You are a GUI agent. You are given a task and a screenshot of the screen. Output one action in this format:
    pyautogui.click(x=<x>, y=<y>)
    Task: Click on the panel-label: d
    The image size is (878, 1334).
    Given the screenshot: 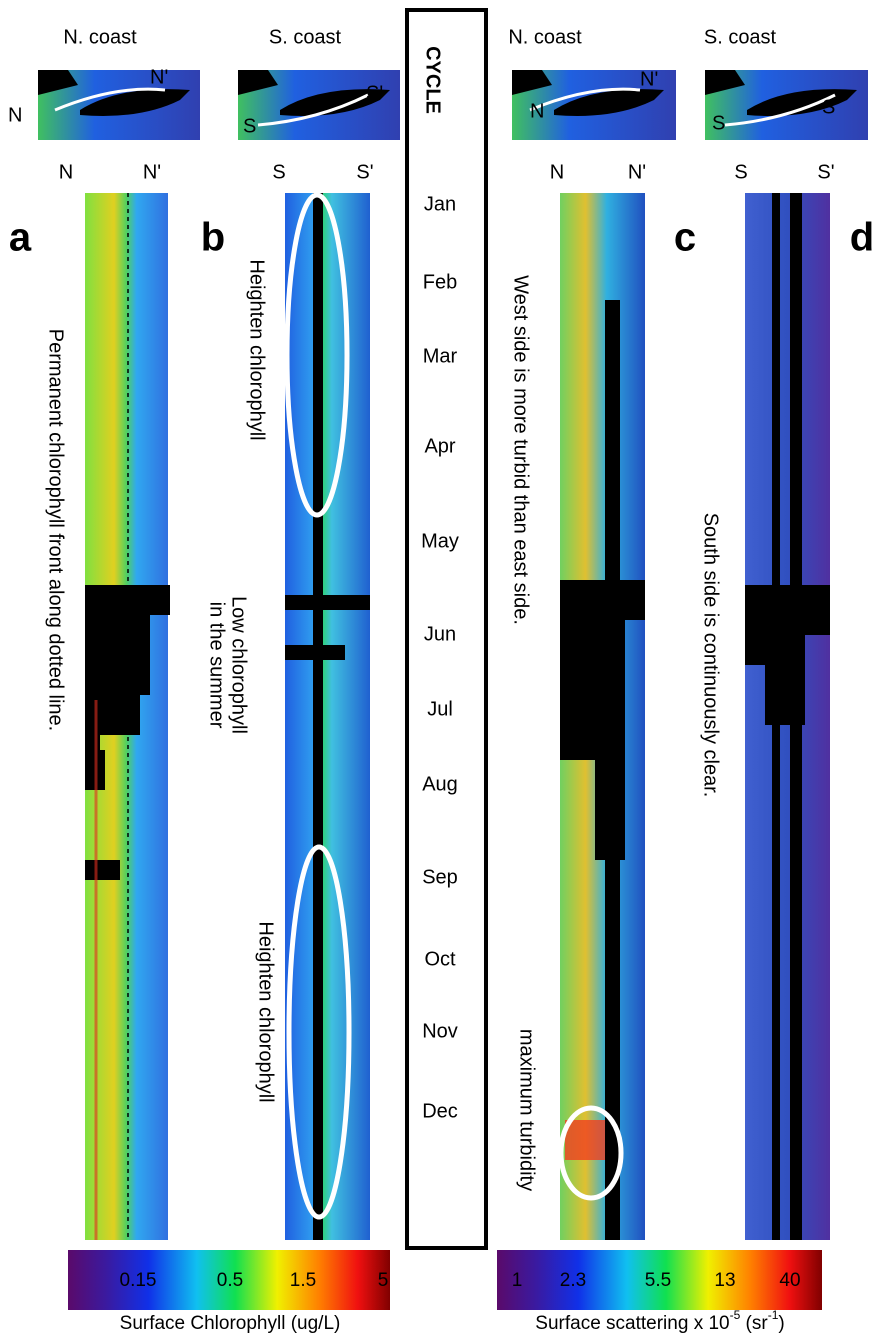 What is the action you would take?
    pyautogui.click(x=862, y=238)
    